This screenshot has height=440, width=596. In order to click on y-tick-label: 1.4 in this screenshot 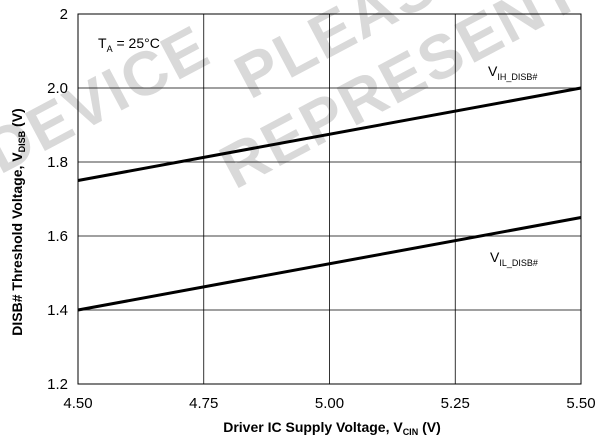, I will do `click(57, 310)`.